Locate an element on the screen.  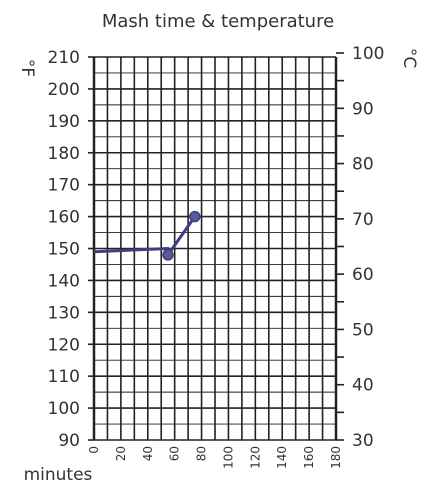
x-tick-label: 20 is located at coordinates (121, 453).